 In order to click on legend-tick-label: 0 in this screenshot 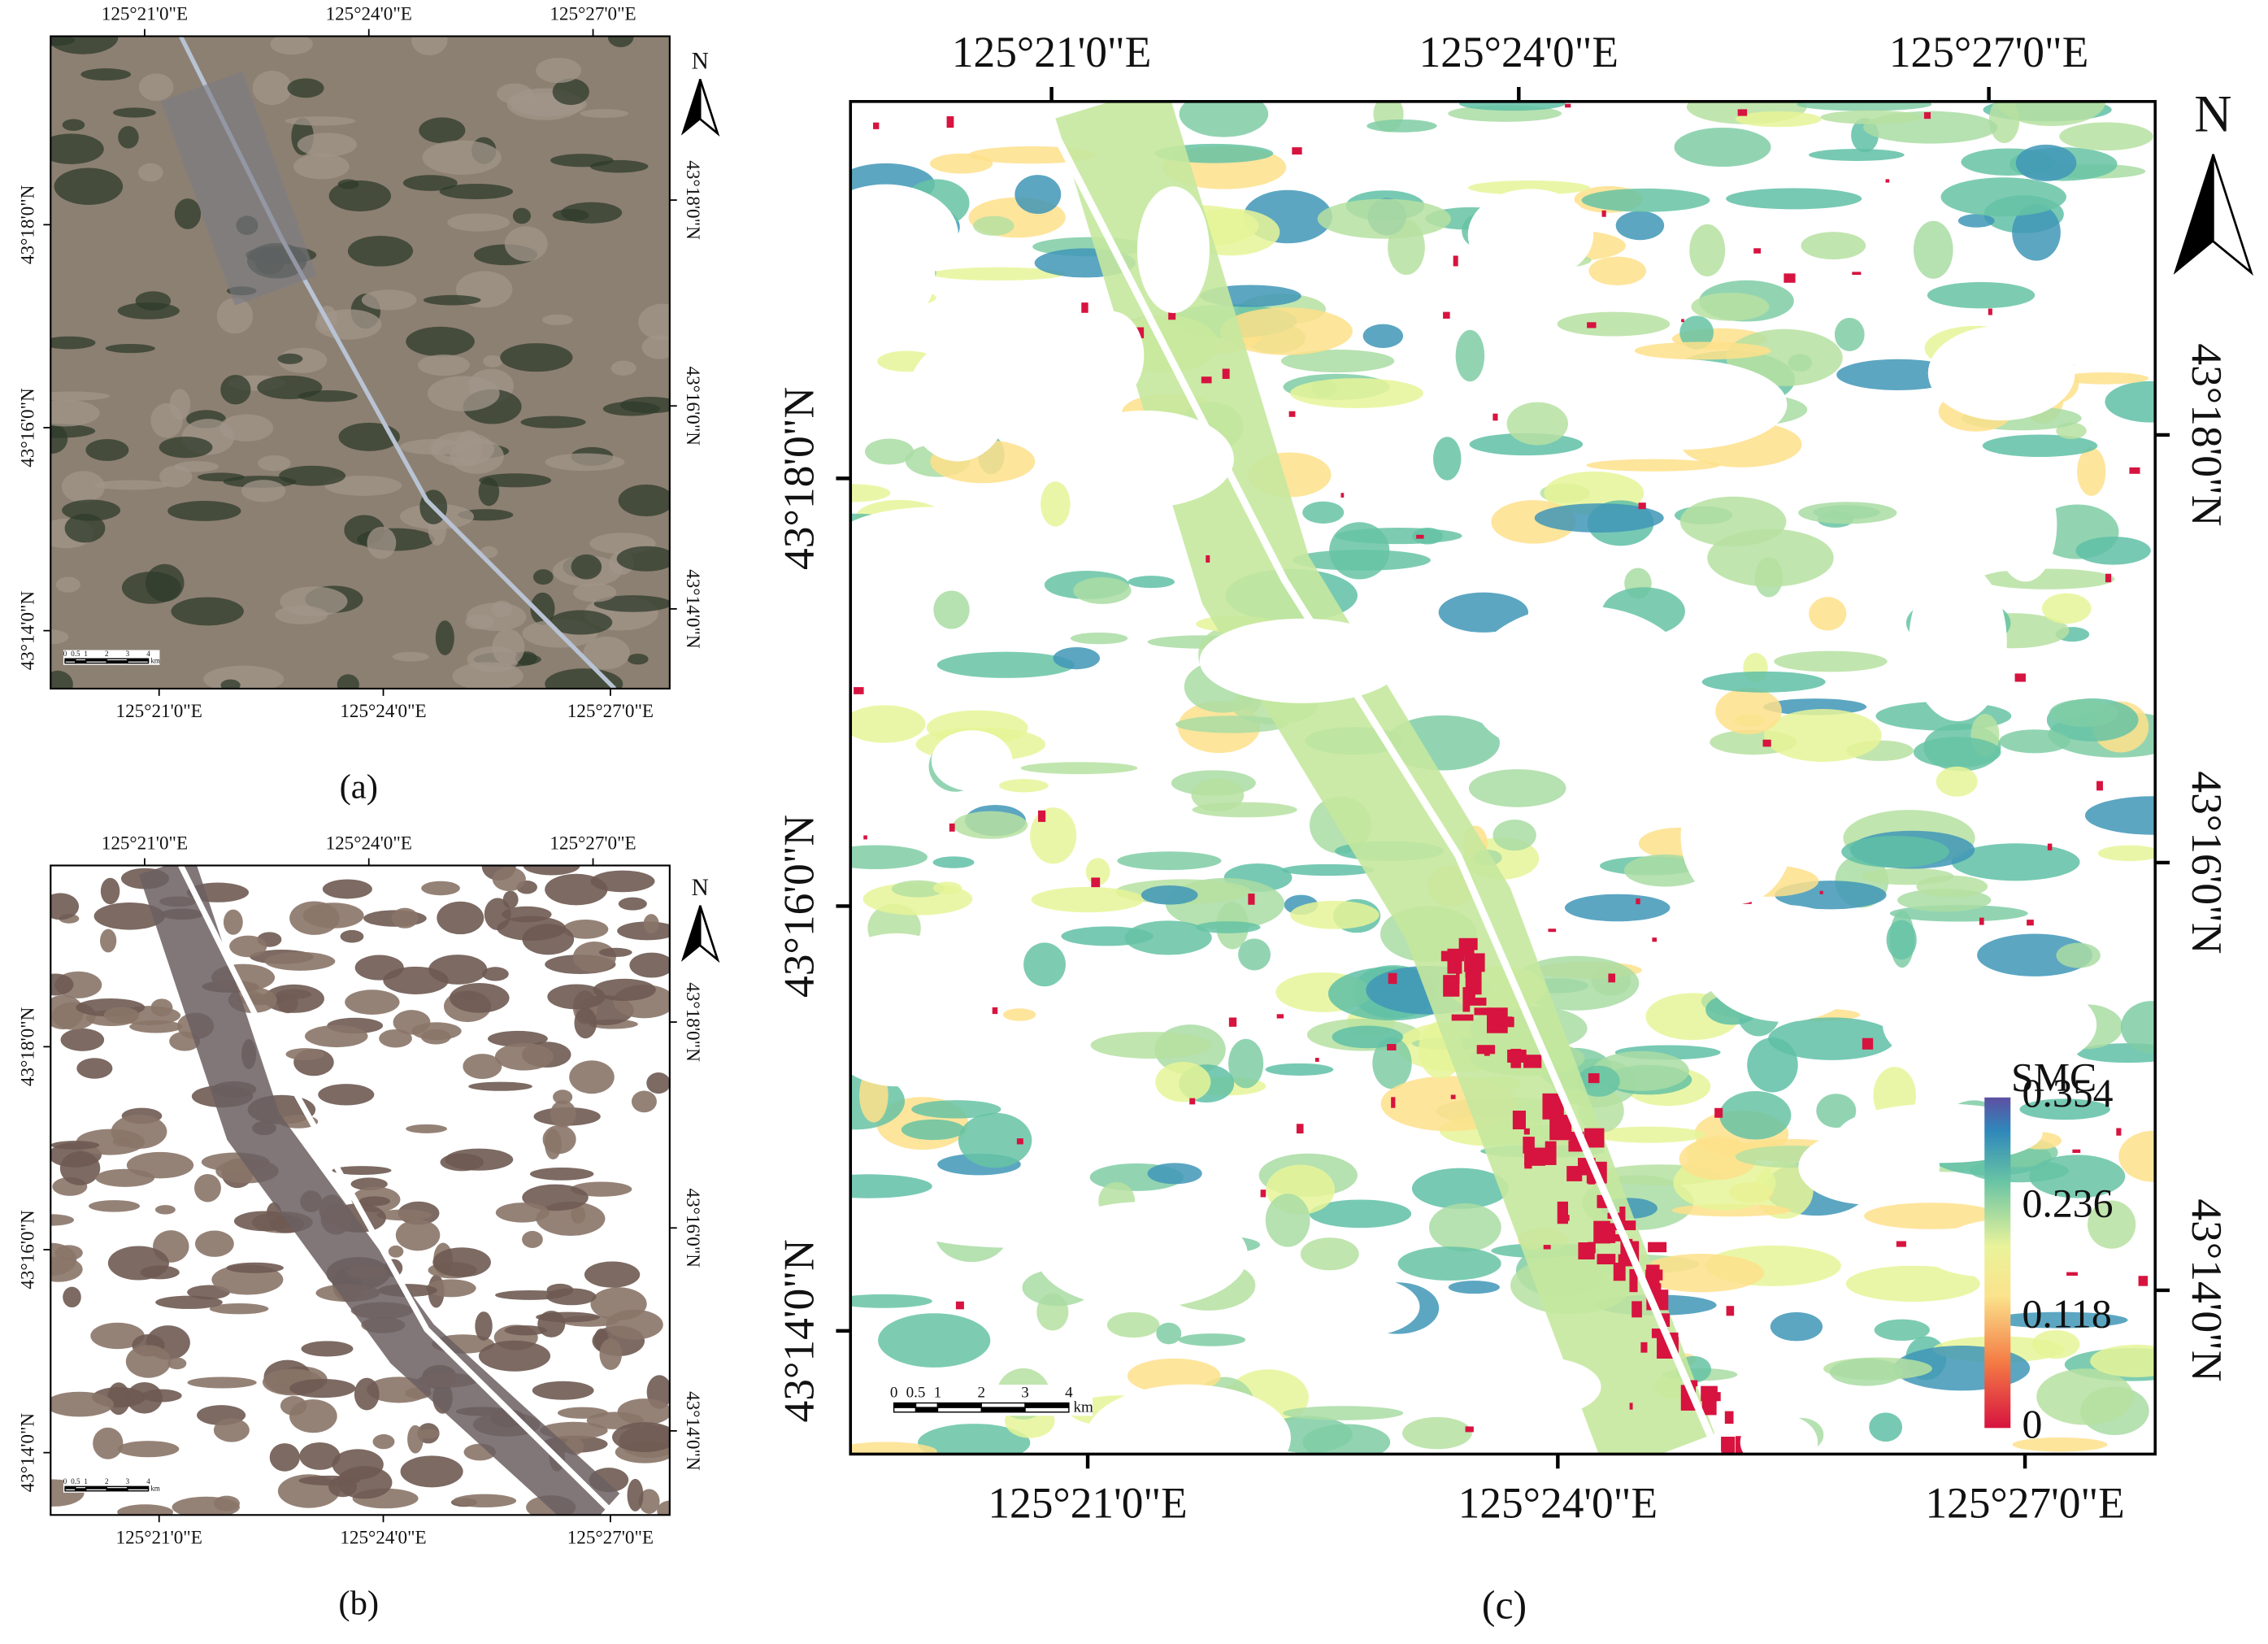, I will do `click(2033, 1424)`.